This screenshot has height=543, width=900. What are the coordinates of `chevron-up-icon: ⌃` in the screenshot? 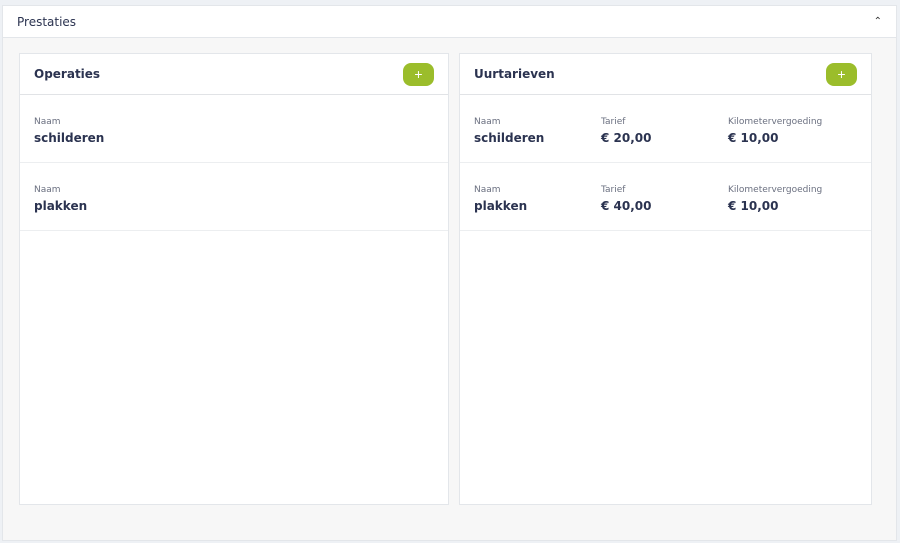 It's located at (877, 21).